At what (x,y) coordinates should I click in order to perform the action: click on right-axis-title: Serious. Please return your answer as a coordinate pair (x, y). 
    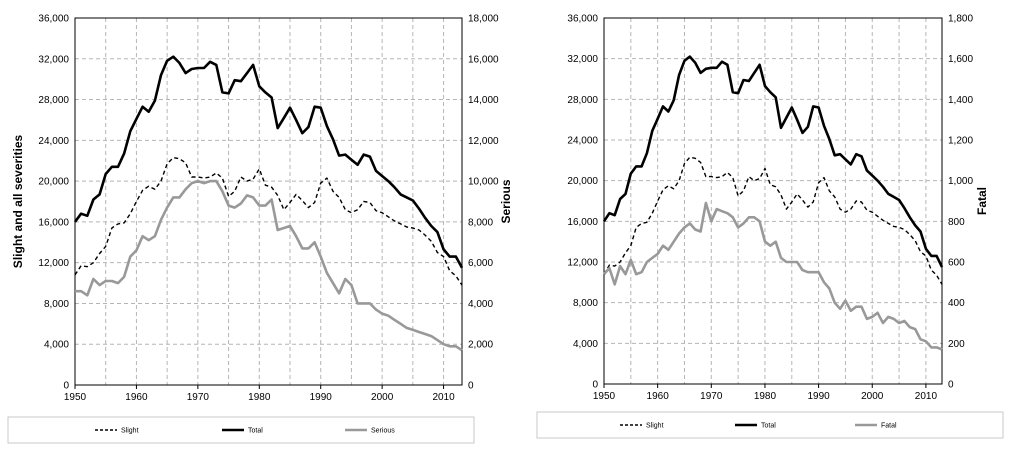
    Looking at the image, I should click on (506, 201).